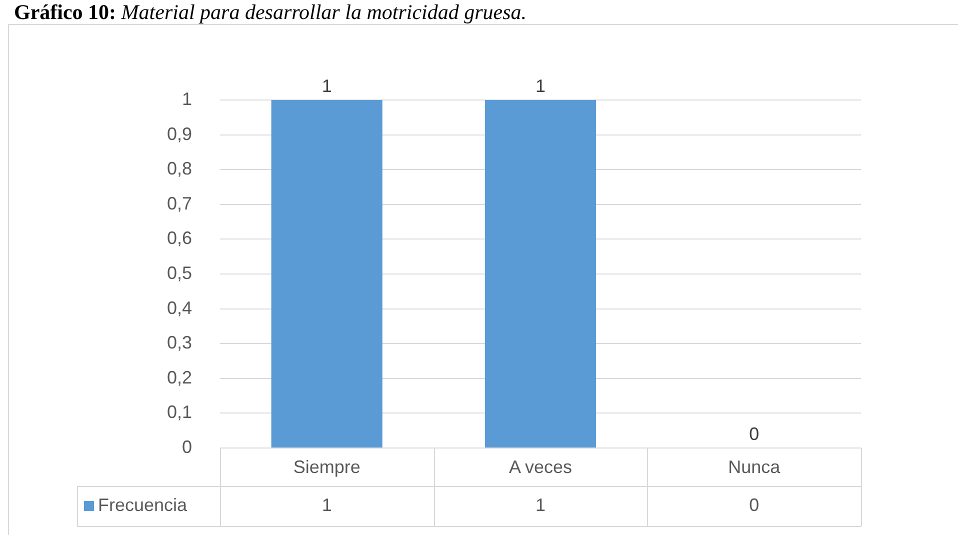 Image resolution: width=958 pixels, height=535 pixels. What do you see at coordinates (187, 446) in the screenshot?
I see `y-tick-label: 0` at bounding box center [187, 446].